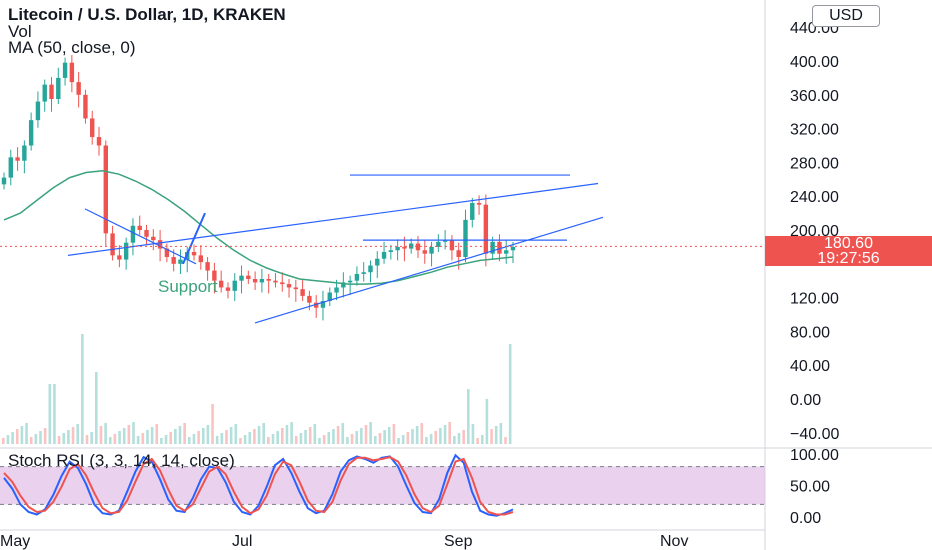 The image size is (932, 550). What do you see at coordinates (814, 231) in the screenshot?
I see `price-axis-tick: 200.00` at bounding box center [814, 231].